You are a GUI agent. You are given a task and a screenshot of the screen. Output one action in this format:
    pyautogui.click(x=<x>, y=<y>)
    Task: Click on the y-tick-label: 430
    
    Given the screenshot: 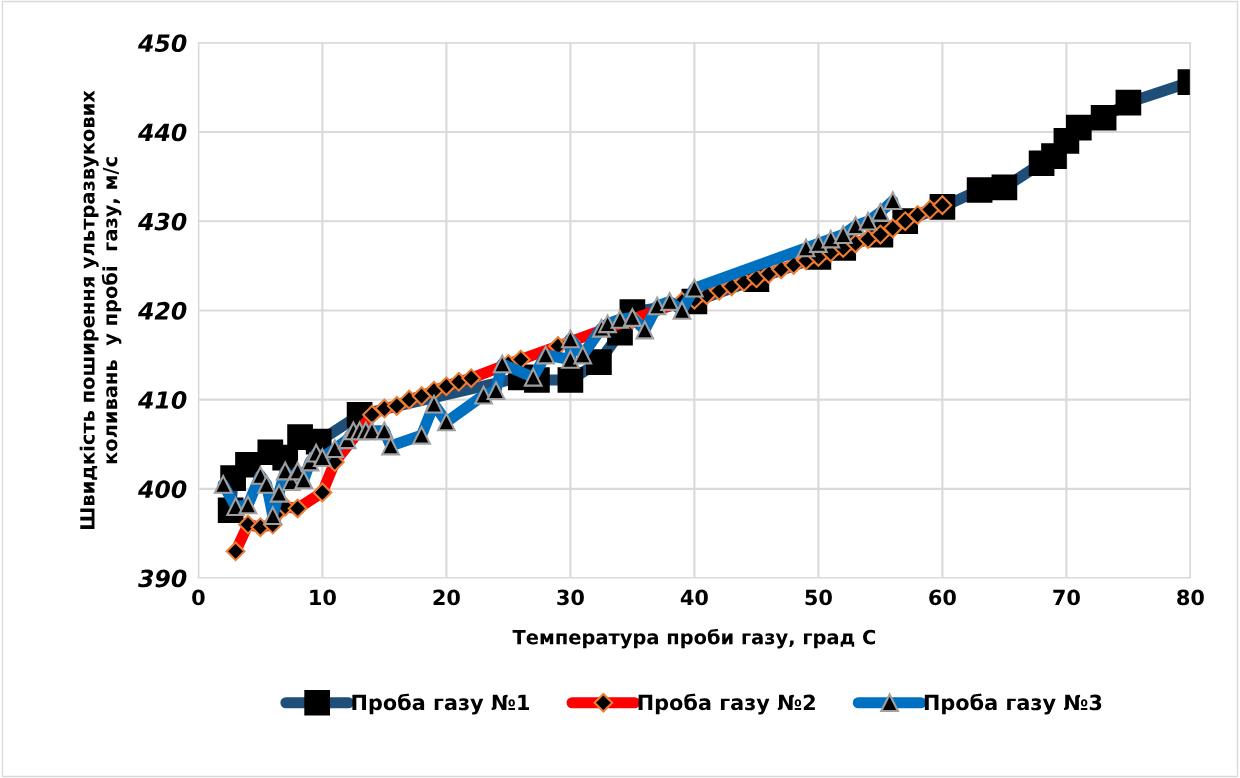 What is the action you would take?
    pyautogui.click(x=162, y=221)
    